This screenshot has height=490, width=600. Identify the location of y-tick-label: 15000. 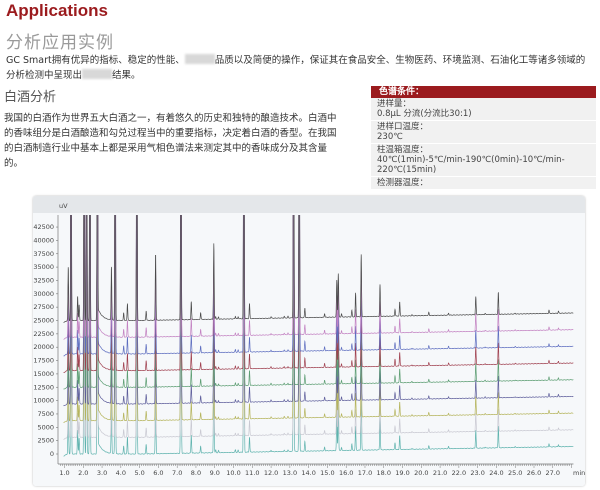
(43, 374).